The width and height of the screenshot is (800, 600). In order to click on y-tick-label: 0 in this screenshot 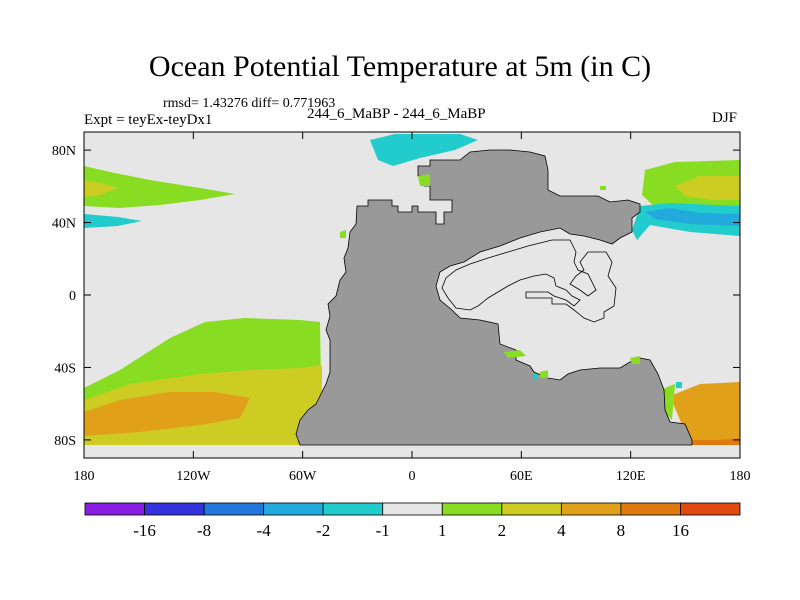, I will do `click(72, 296)`.